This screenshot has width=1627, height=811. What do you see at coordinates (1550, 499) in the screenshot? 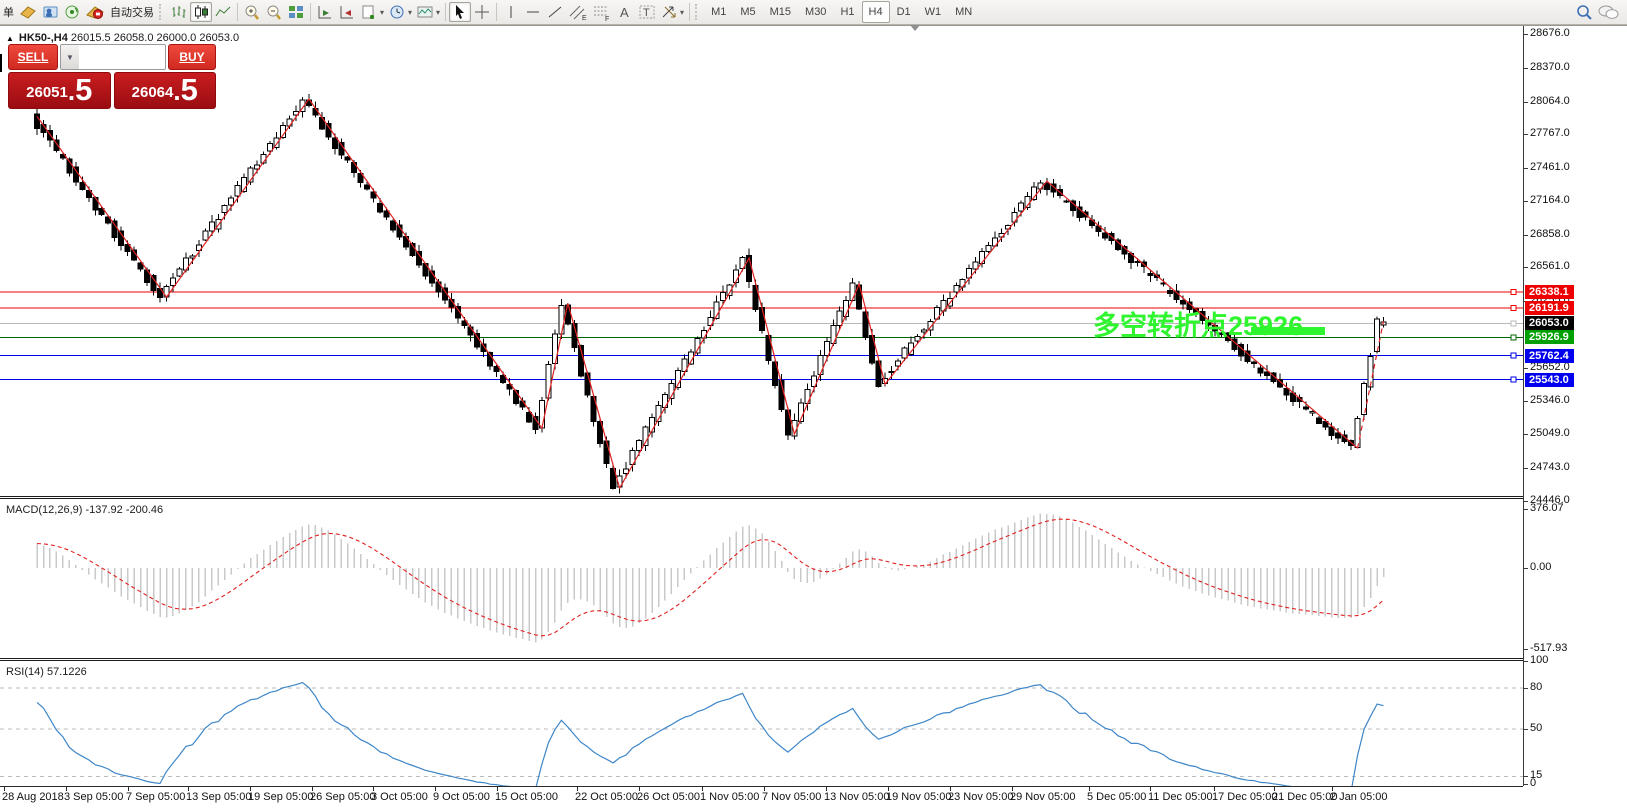
I see `price-tick: 24446.0` at bounding box center [1550, 499].